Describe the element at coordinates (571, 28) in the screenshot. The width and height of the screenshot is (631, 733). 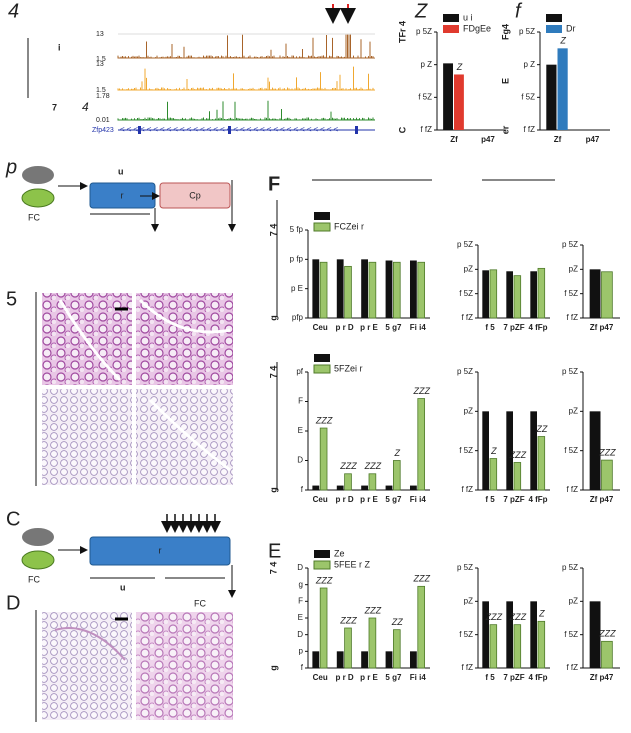
I see `legend-label: Dr` at that location.